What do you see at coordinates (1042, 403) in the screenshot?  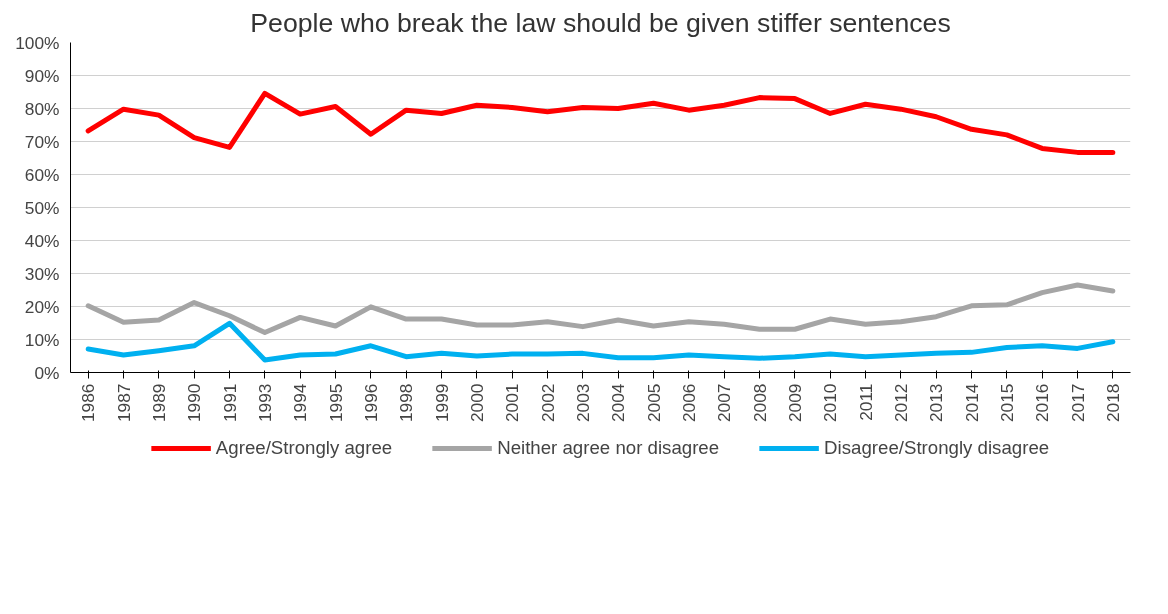 I see `x-tick-label: 2016` at bounding box center [1042, 403].